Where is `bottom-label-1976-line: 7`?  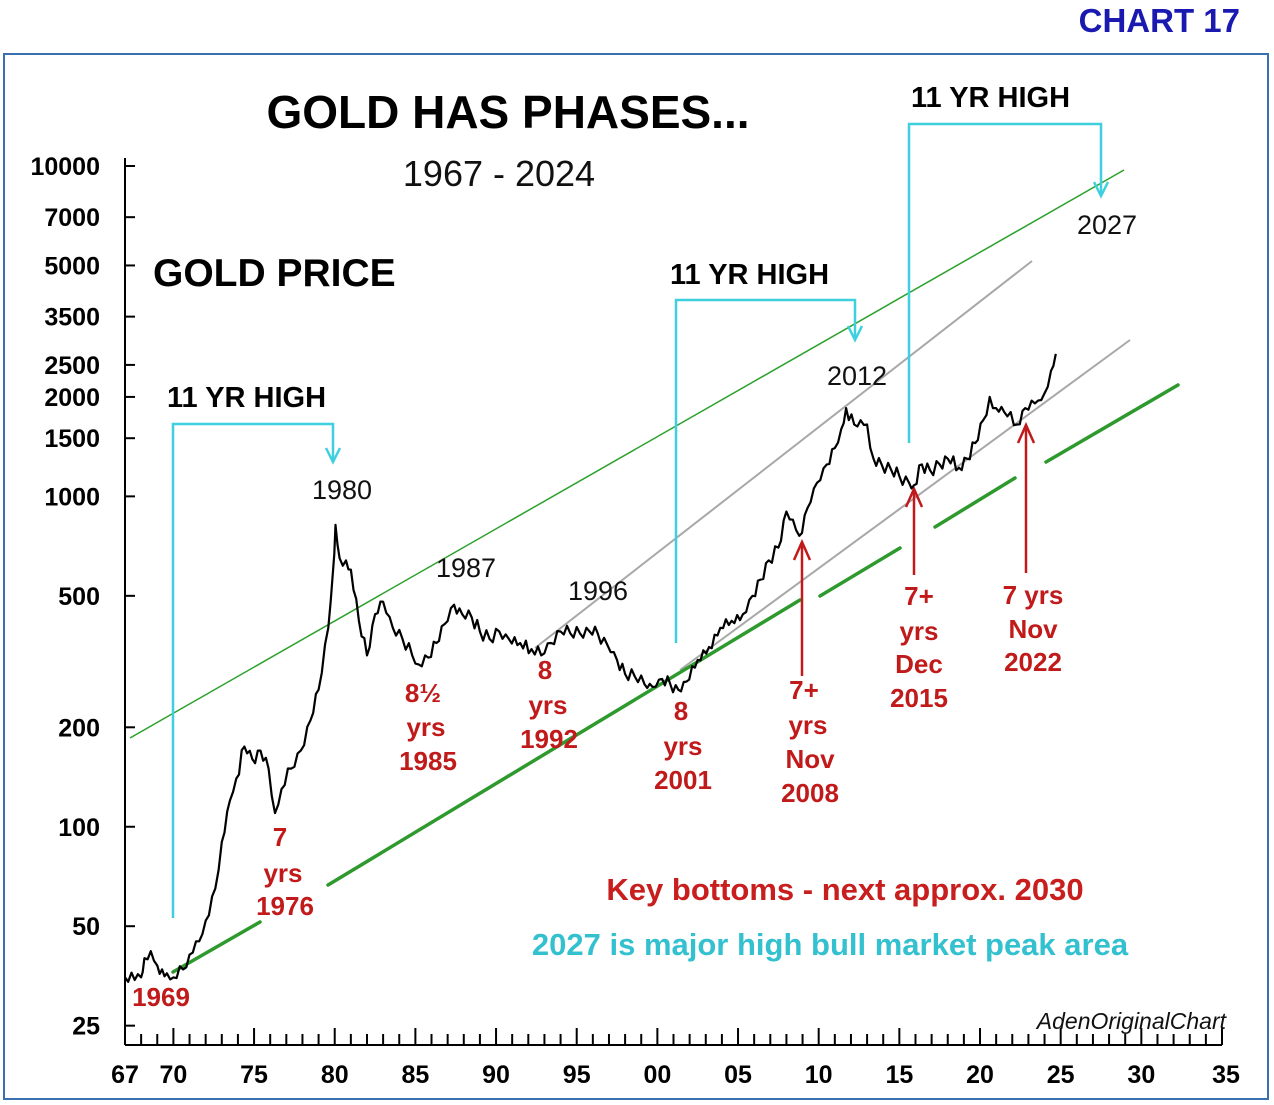 bottom-label-1976-line: 7 is located at coordinates (280, 837).